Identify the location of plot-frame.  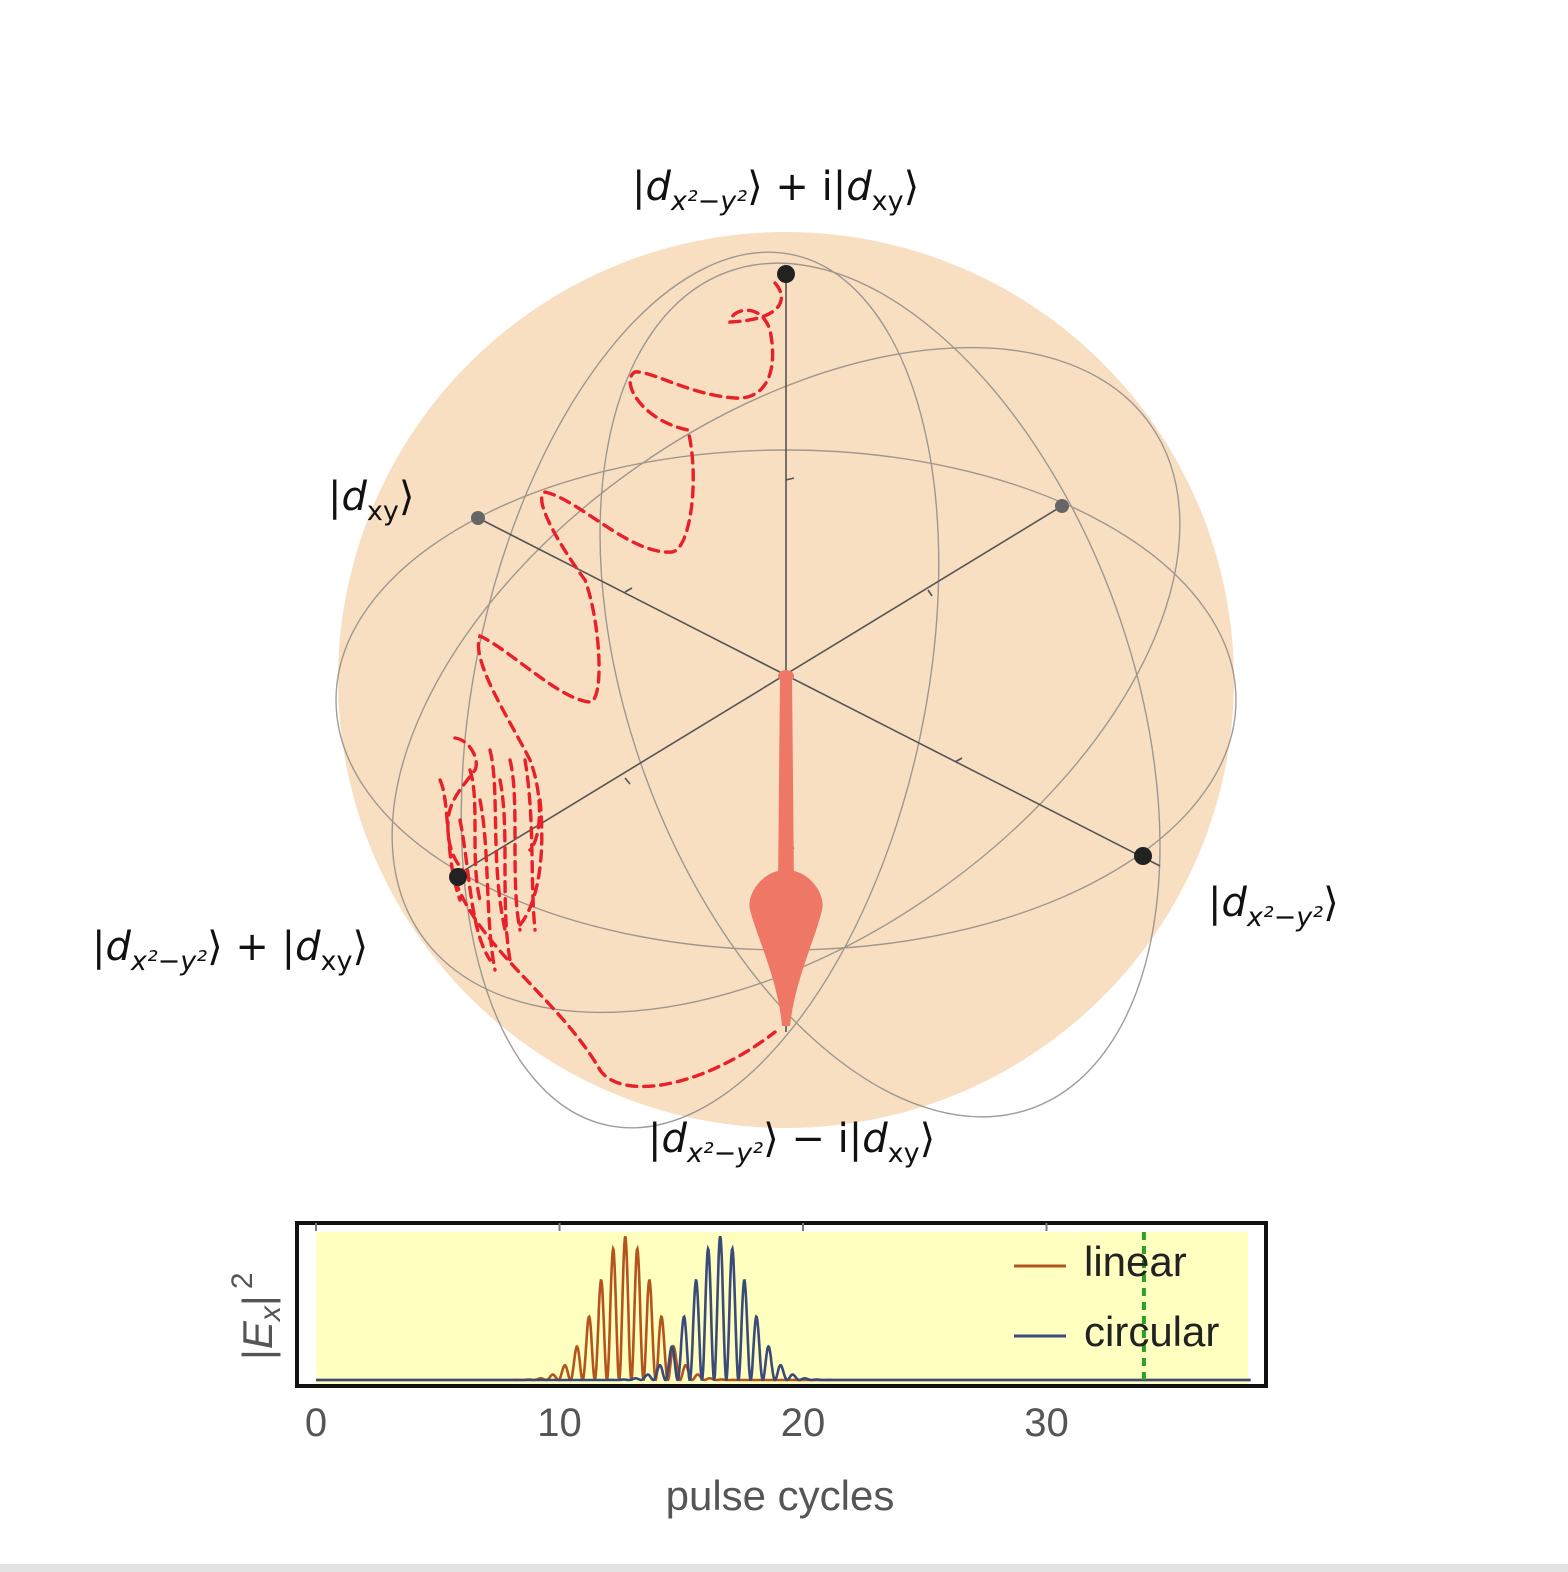
(781, 1304).